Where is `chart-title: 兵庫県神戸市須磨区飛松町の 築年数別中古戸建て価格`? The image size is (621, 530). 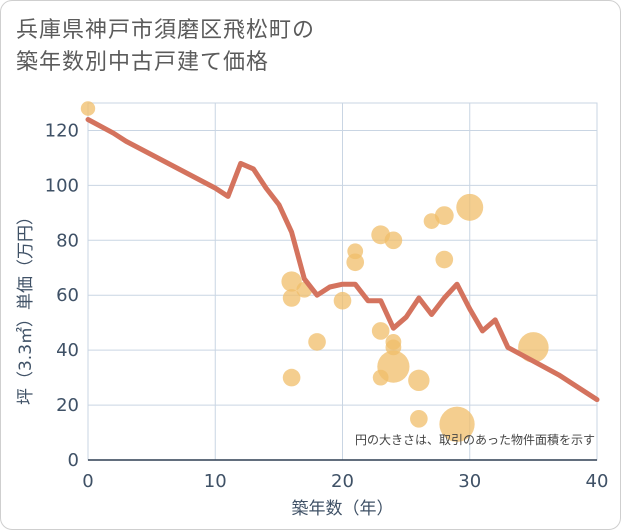
chart-title: 兵庫県神戸市須磨区飛松町の 築年数別中古戸建て価格 is located at coordinates (165, 47).